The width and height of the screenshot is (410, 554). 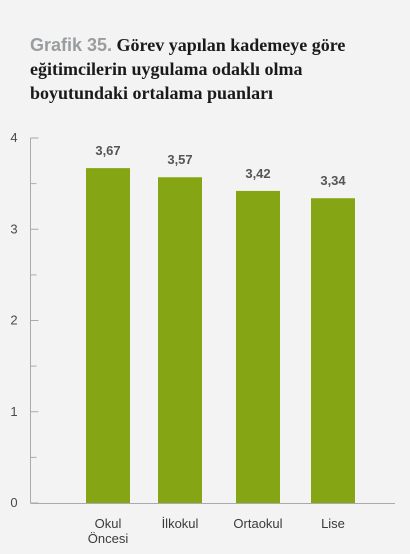 I want to click on x-category-label: İlkokul, so click(x=180, y=523).